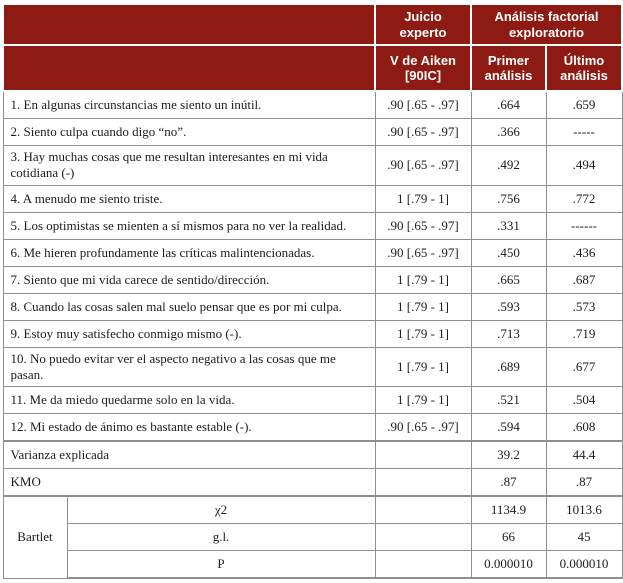  I want to click on header-empty-cell, so click(189, 24).